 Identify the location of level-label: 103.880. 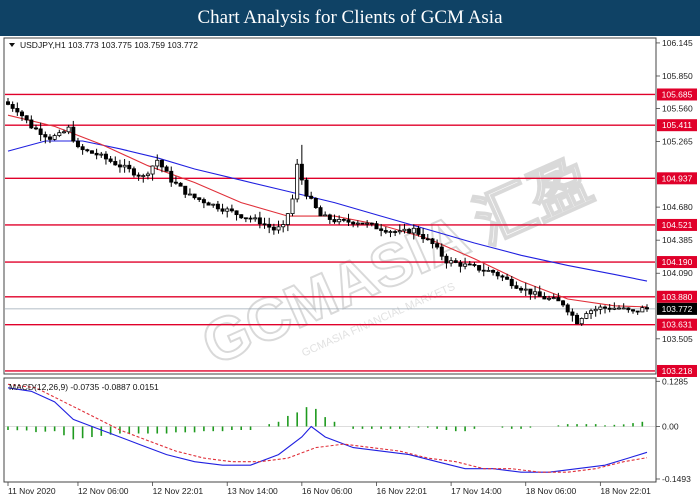
(677, 297).